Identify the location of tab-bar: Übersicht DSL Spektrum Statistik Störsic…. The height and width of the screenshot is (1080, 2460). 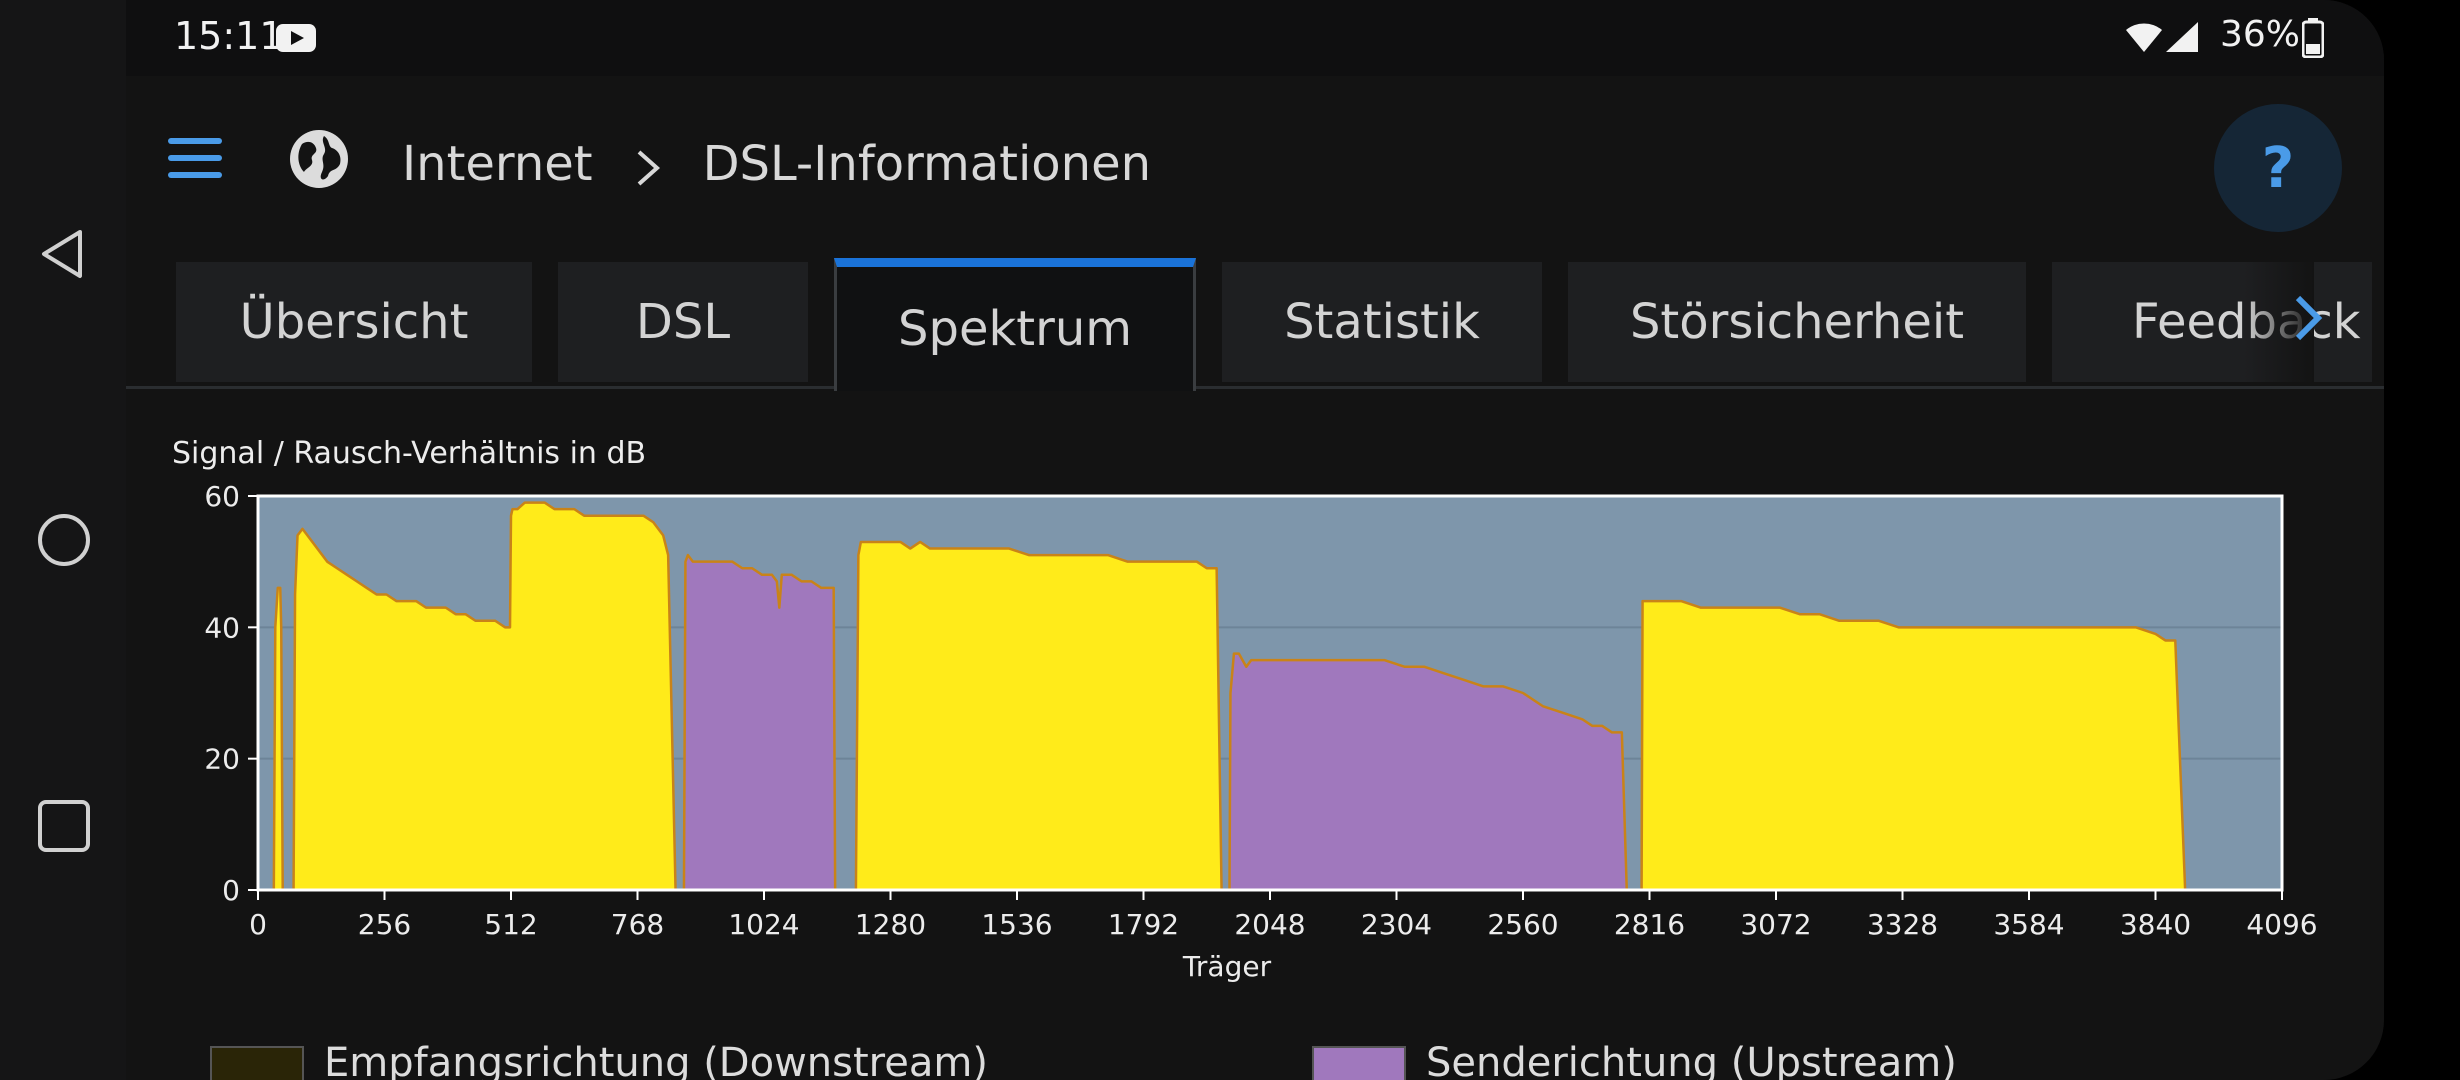
(1255, 324).